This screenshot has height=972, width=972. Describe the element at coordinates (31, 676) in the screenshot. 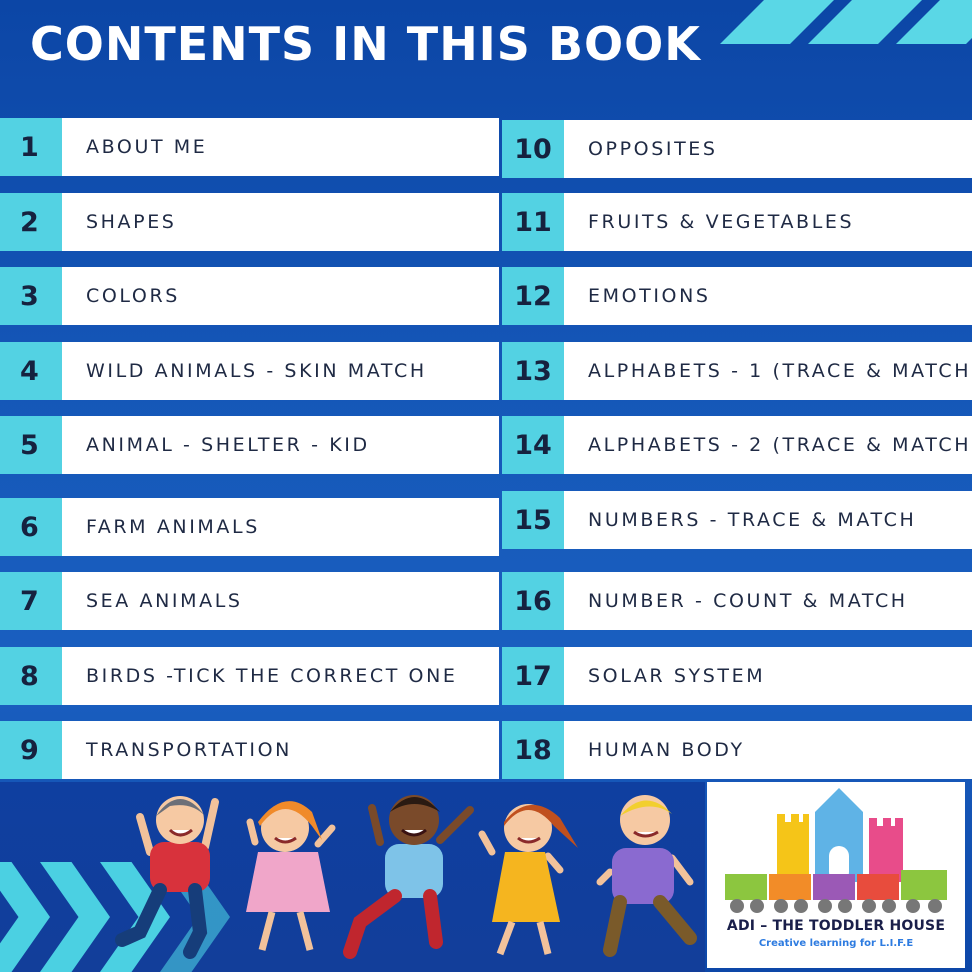

I see `item-number: 8` at that location.